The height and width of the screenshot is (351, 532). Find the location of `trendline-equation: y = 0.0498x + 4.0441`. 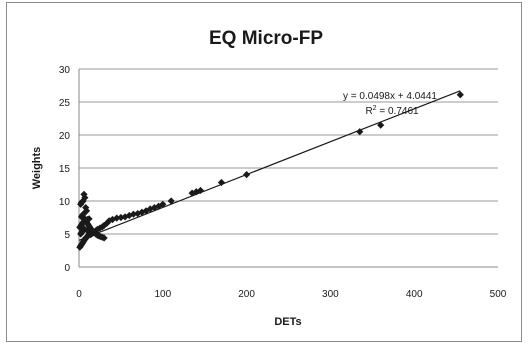

trendline-equation: y = 0.0498x + 4.0441 is located at coordinates (390, 96).